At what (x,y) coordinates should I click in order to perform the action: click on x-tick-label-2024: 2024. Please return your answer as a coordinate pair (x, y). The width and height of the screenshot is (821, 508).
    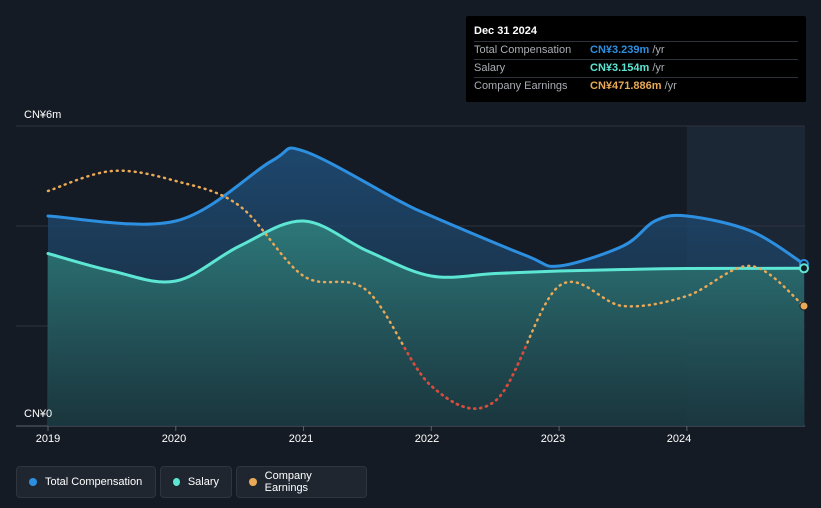
    Looking at the image, I should click on (679, 439).